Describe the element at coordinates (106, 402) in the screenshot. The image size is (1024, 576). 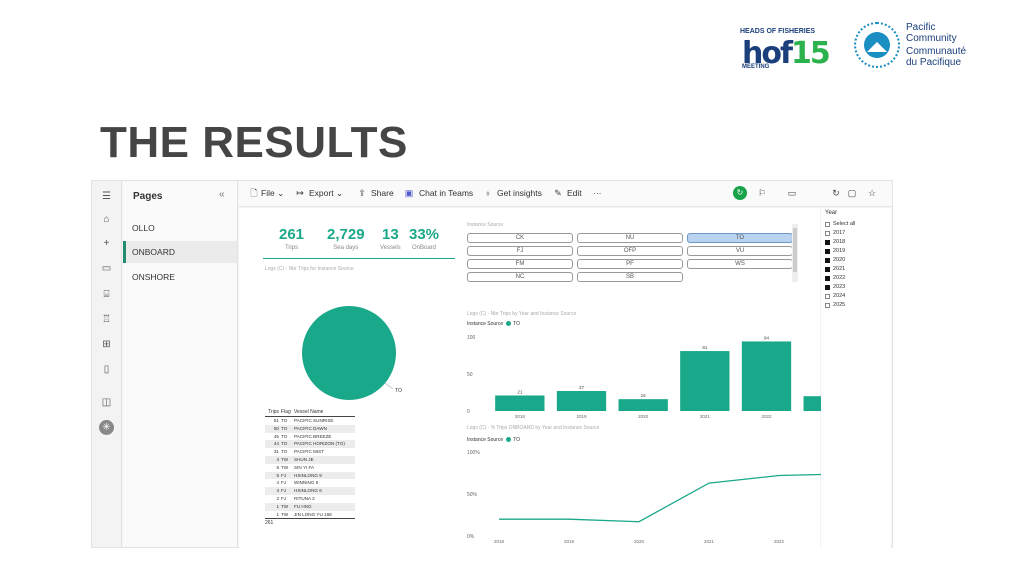
I see `workspaces-icon: ◫` at that location.